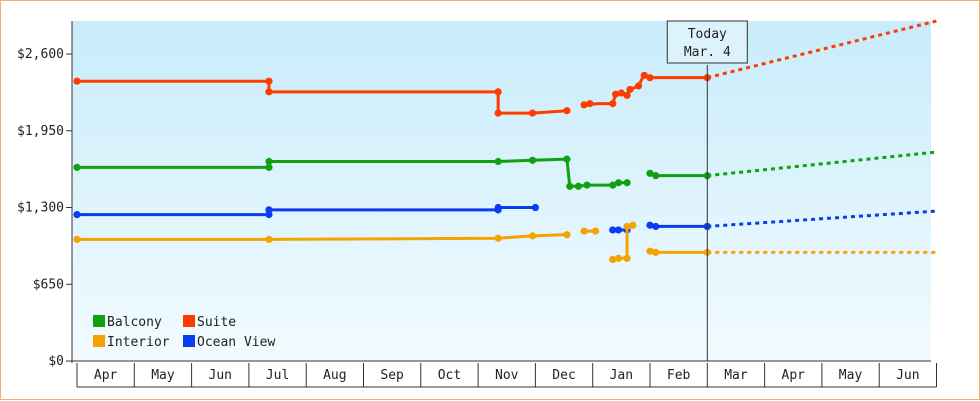  What do you see at coordinates (189, 321) in the screenshot?
I see `legend-swatch-suite` at bounding box center [189, 321].